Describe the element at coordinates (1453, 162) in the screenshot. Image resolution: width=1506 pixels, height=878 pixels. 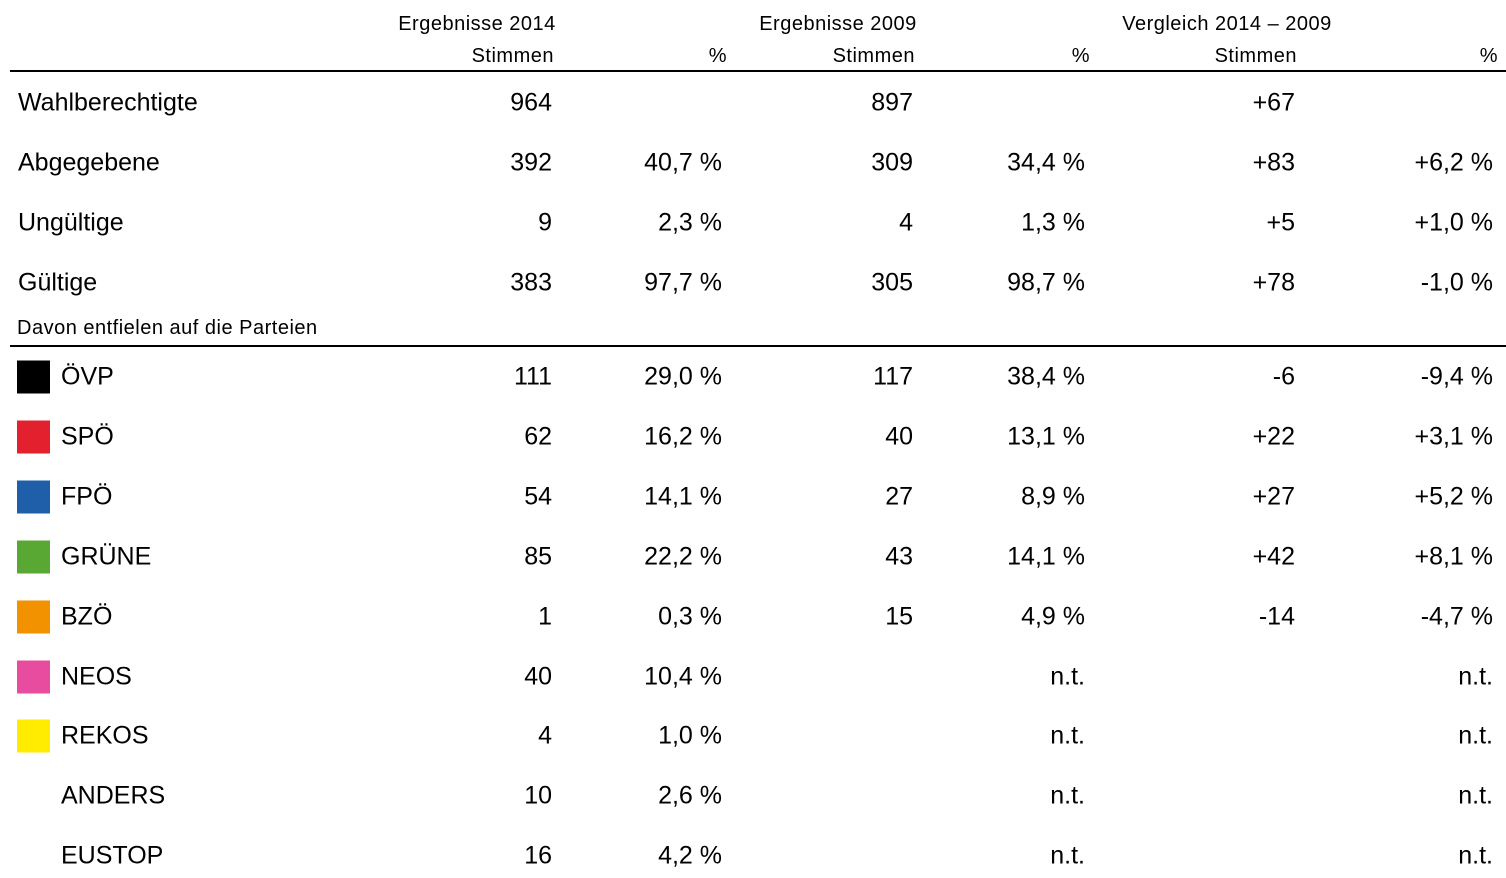
I see `cell: +6,2 %` at that location.